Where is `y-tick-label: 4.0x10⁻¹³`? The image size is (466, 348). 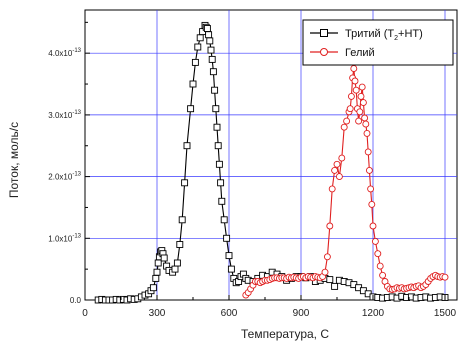
y-tick-label: 4.0x10⁻¹³ is located at coordinates (64, 53).